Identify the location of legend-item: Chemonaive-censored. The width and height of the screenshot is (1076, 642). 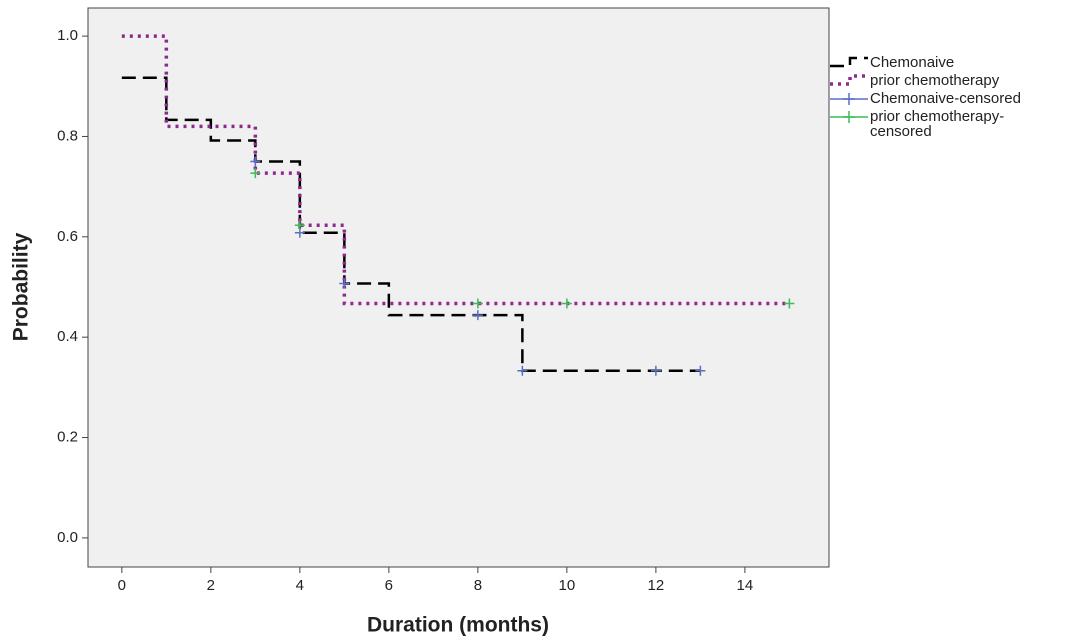
(933, 99).